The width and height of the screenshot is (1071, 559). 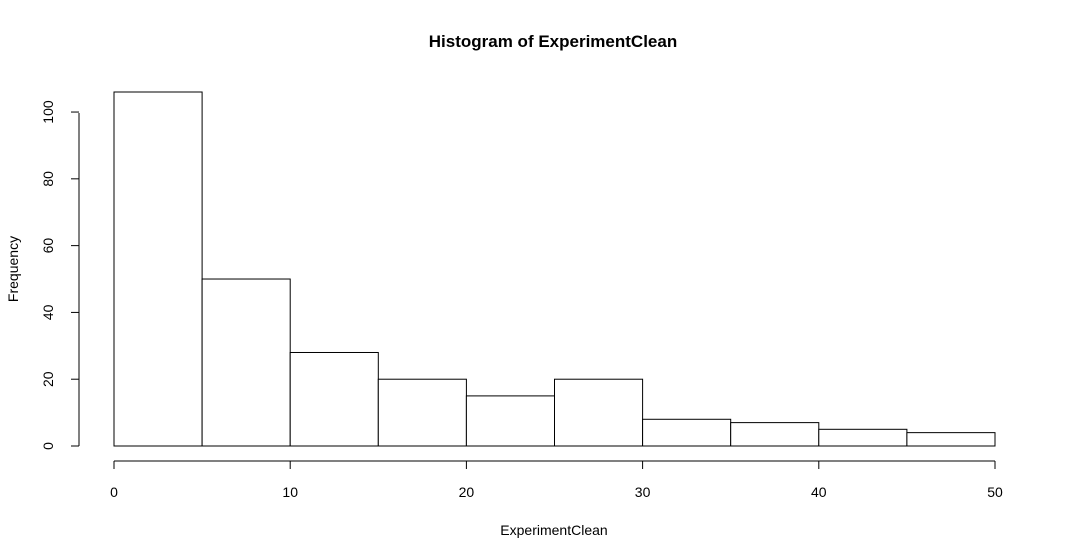 What do you see at coordinates (48, 446) in the screenshot?
I see `y-tick-label: 0` at bounding box center [48, 446].